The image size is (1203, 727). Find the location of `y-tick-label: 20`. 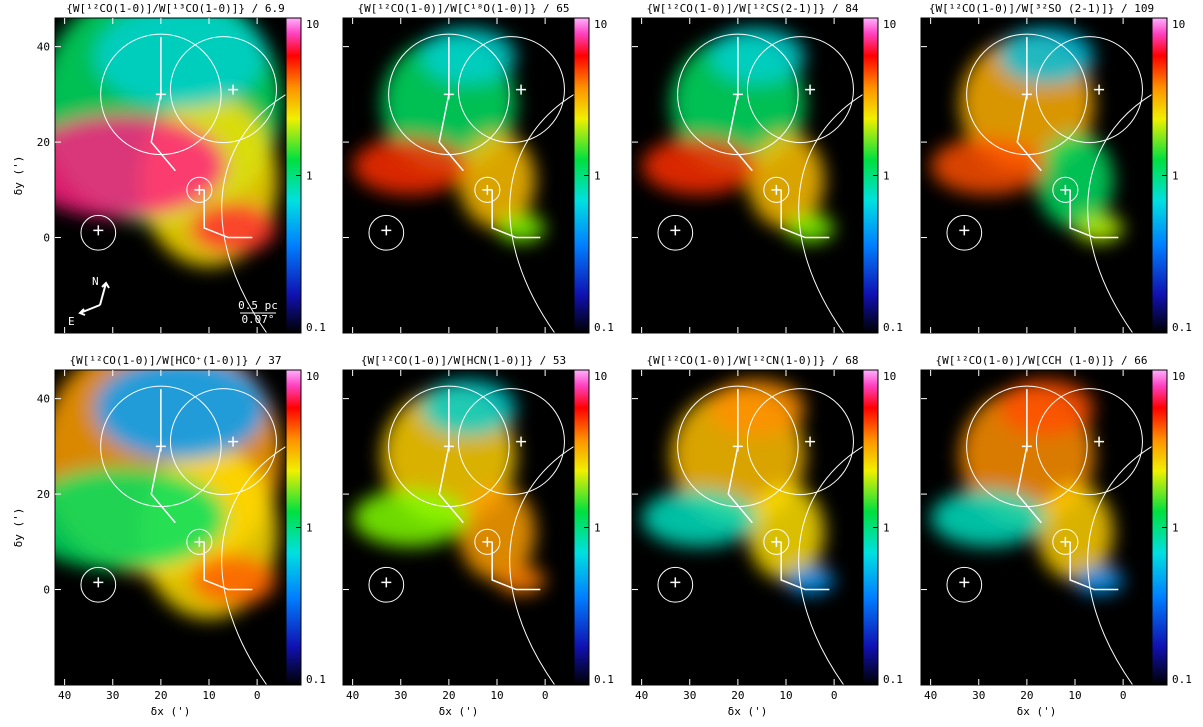

y-tick-label: 20 is located at coordinates (43, 494).